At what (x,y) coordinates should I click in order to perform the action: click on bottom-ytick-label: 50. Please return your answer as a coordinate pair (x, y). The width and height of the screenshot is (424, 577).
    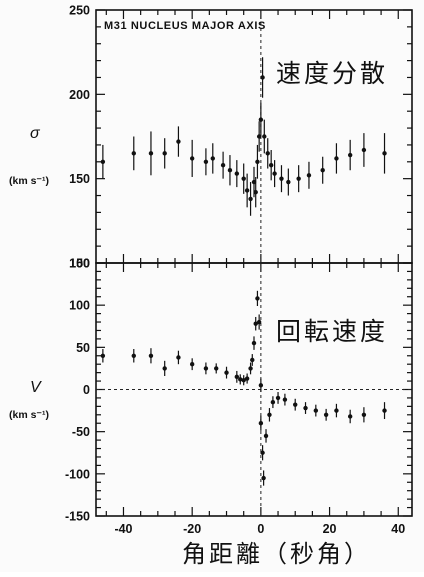
    Looking at the image, I should click on (83, 348).